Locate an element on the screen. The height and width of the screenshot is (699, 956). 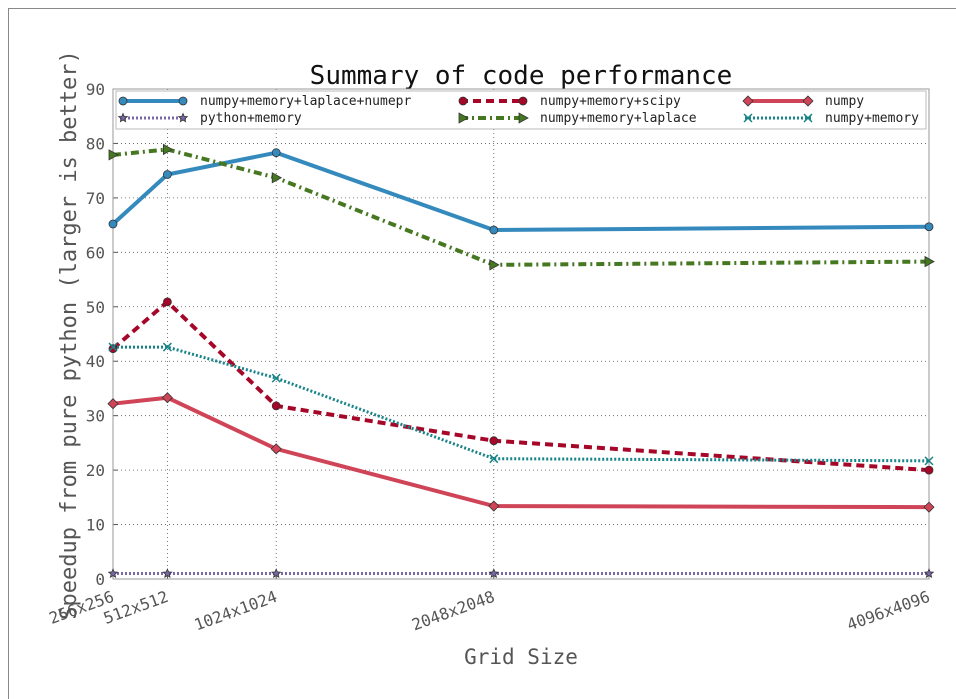
legend-label: numpy+memory+laplace+numepr is located at coordinates (305, 101).